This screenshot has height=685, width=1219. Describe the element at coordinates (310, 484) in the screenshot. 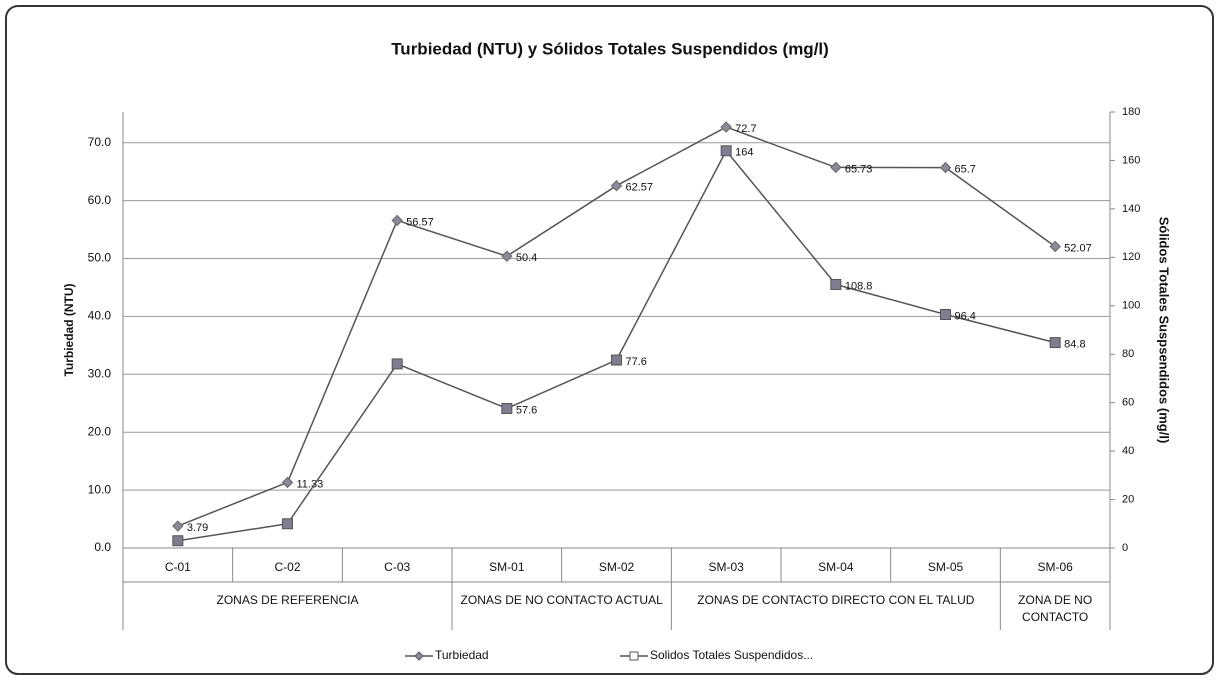

I see `data-label: 11.33` at that location.